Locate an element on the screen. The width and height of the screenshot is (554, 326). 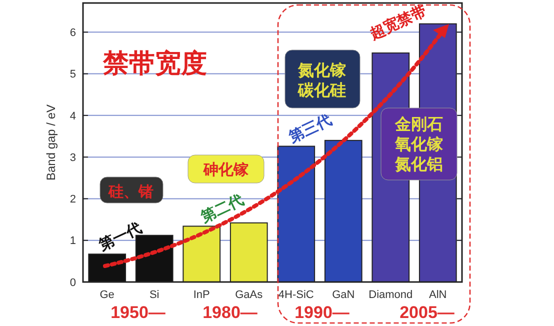
annotation: 超宽禁带 is located at coordinates (398, 22).